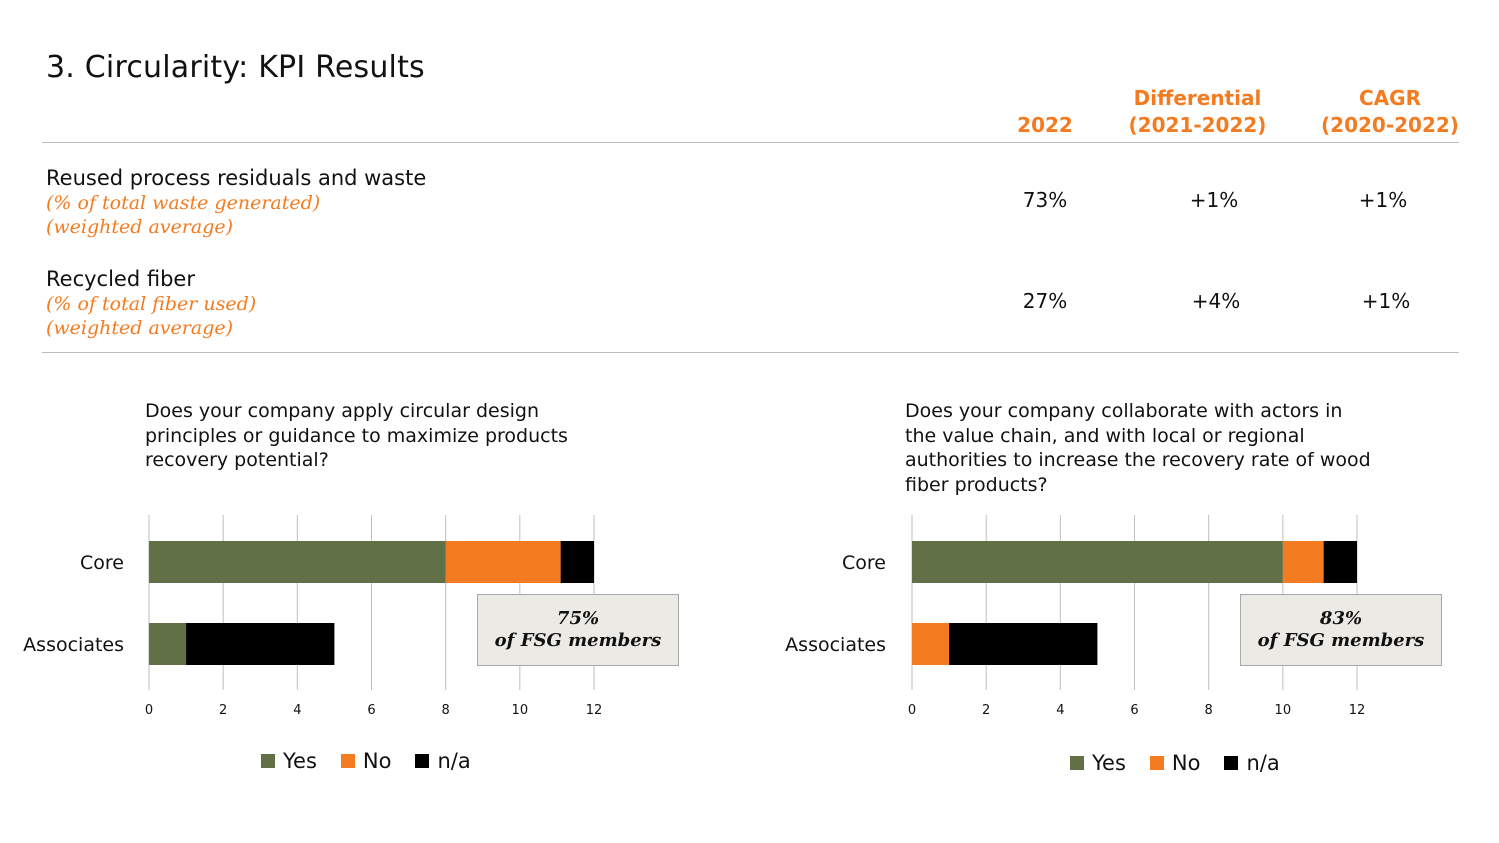 This screenshot has width=1499, height=843. Describe the element at coordinates (183, 203) in the screenshot. I see `kpi-subtitle: (% of total waste generated)` at that location.